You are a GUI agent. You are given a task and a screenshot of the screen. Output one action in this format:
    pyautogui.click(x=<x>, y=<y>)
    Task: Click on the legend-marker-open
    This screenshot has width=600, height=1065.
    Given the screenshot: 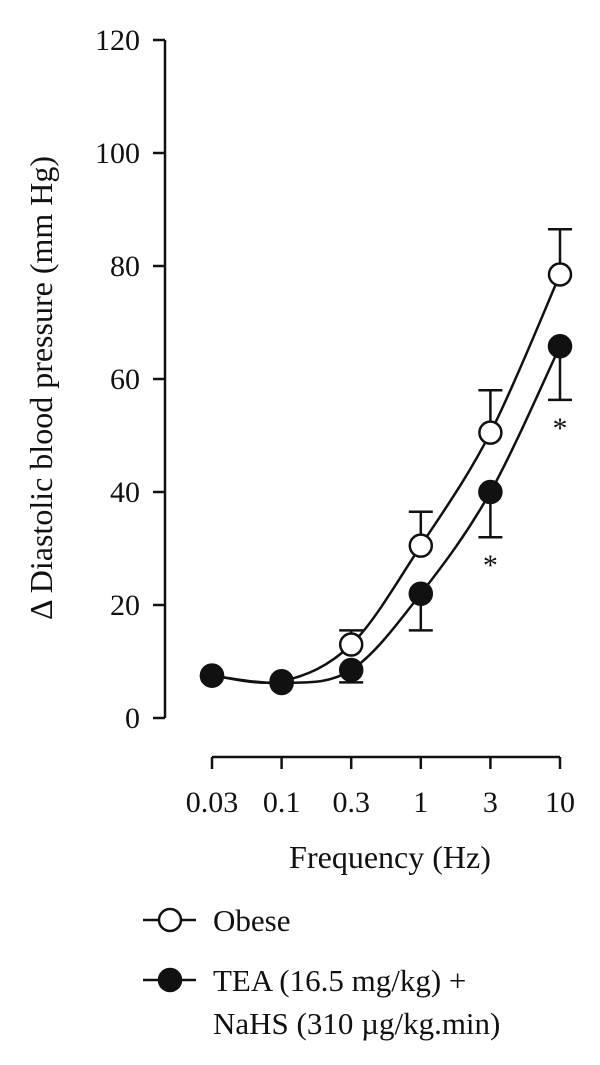 What is the action you would take?
    pyautogui.click(x=170, y=920)
    